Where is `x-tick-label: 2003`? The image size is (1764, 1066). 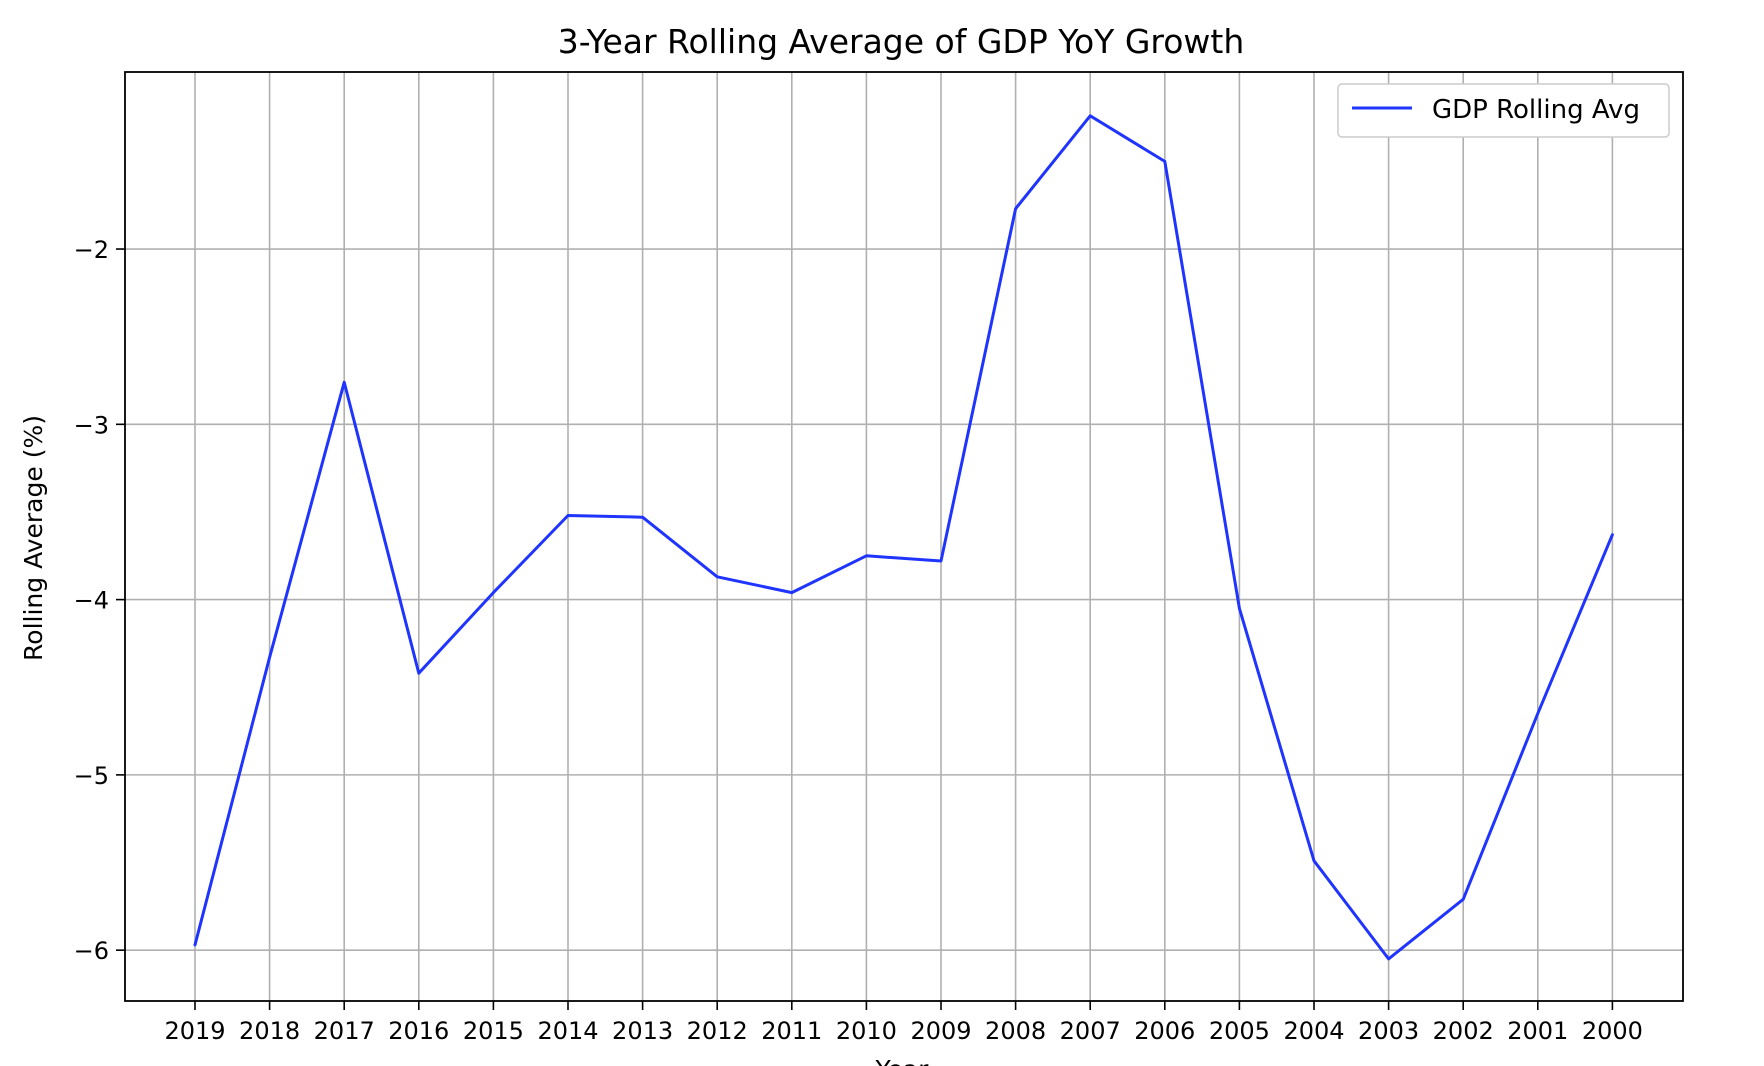 x-tick-label: 2003 is located at coordinates (1388, 1031).